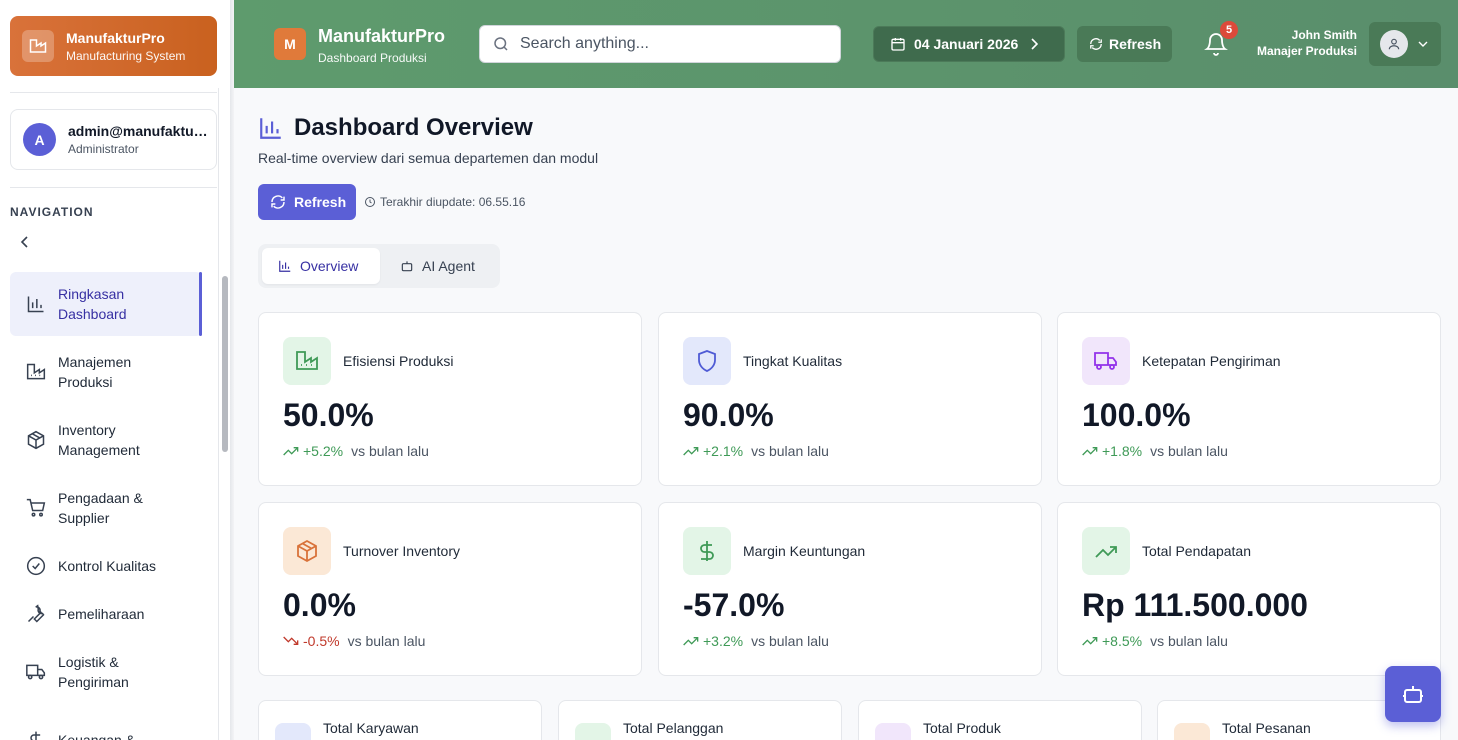  Describe the element at coordinates (38, 46) in the screenshot. I see `factory-icon` at that location.